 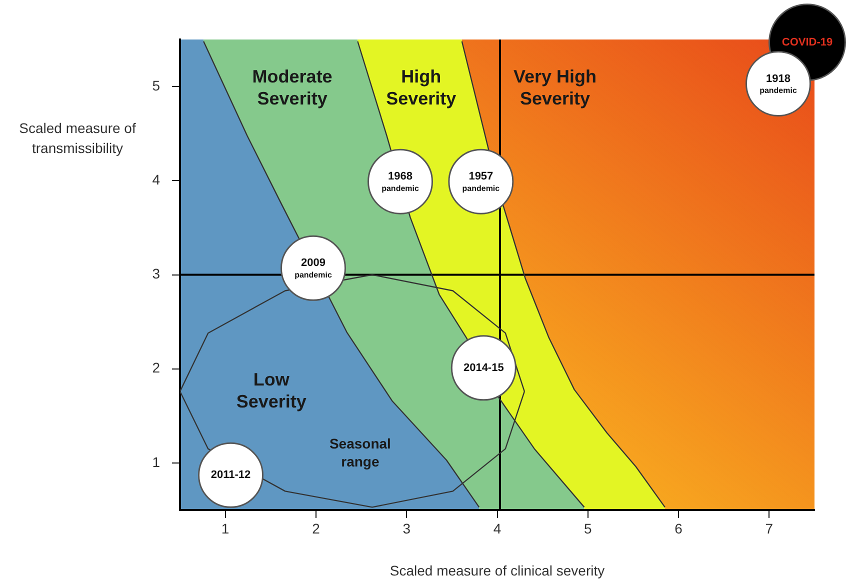 What do you see at coordinates (271, 390) in the screenshot?
I see `annotation: Low Severity` at bounding box center [271, 390].